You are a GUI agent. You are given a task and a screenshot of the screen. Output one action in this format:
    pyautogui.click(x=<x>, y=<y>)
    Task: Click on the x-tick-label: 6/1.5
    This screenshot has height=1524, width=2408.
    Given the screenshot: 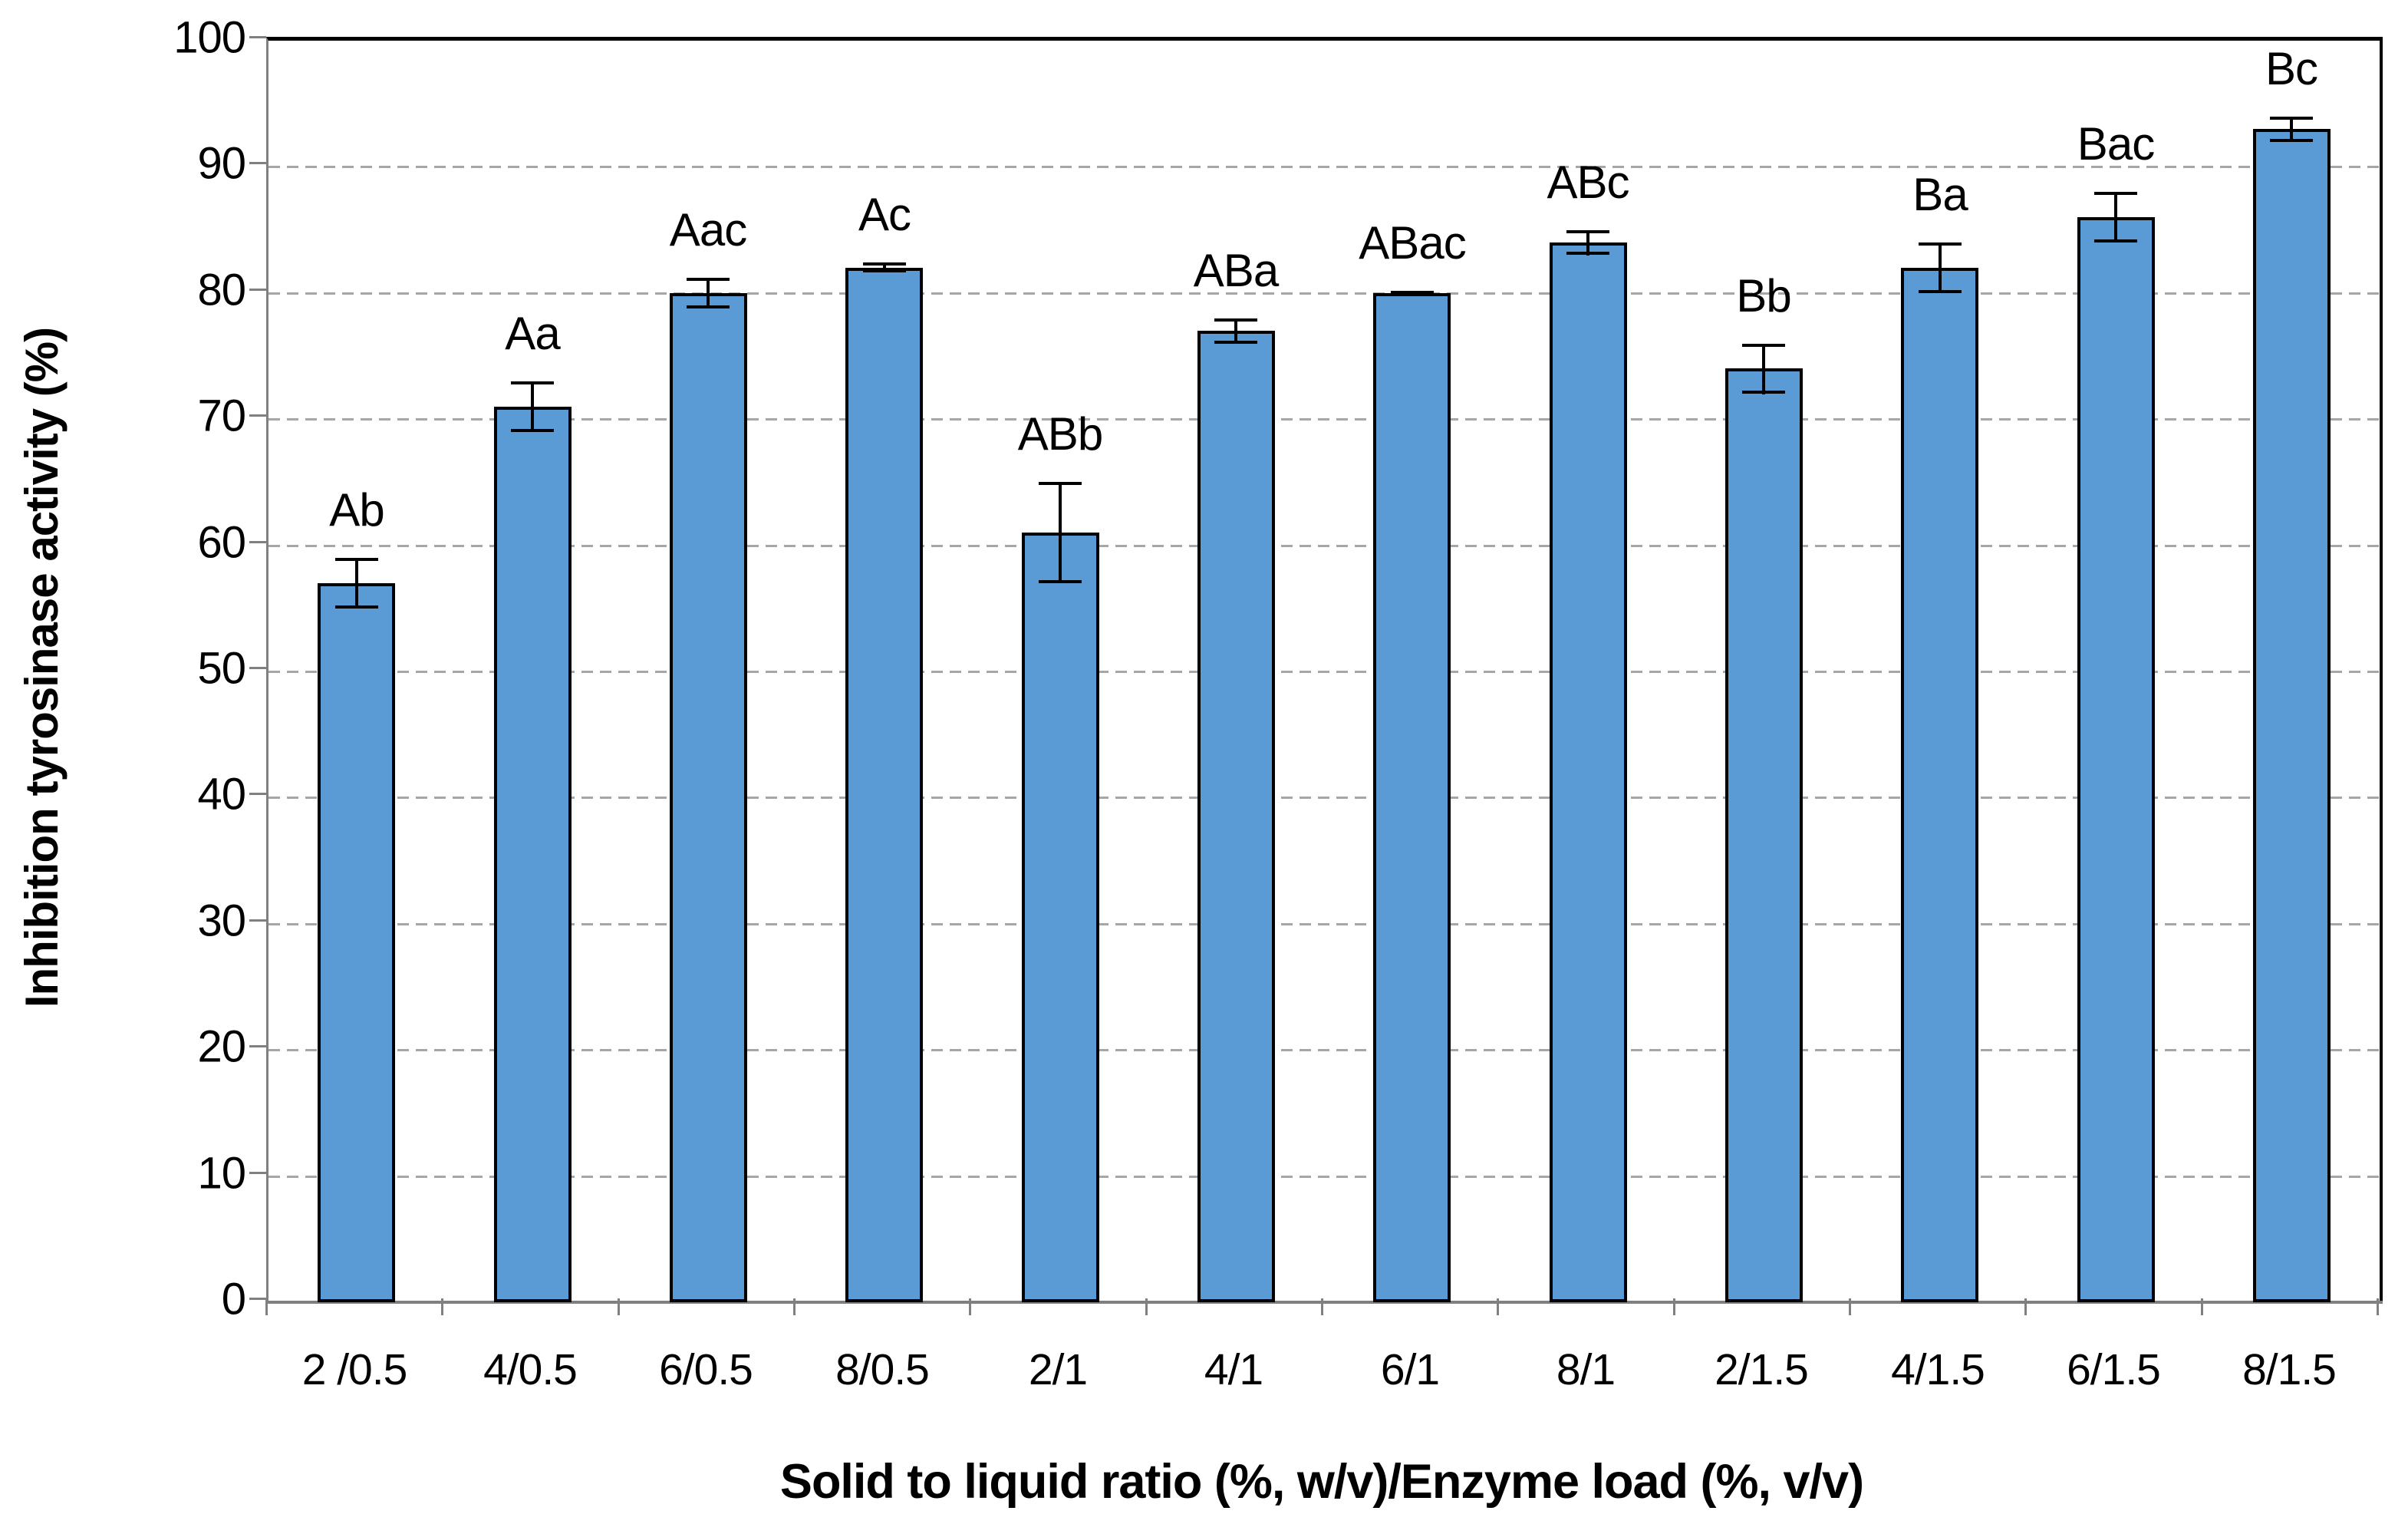 What is the action you would take?
    pyautogui.click(x=2114, y=1369)
    